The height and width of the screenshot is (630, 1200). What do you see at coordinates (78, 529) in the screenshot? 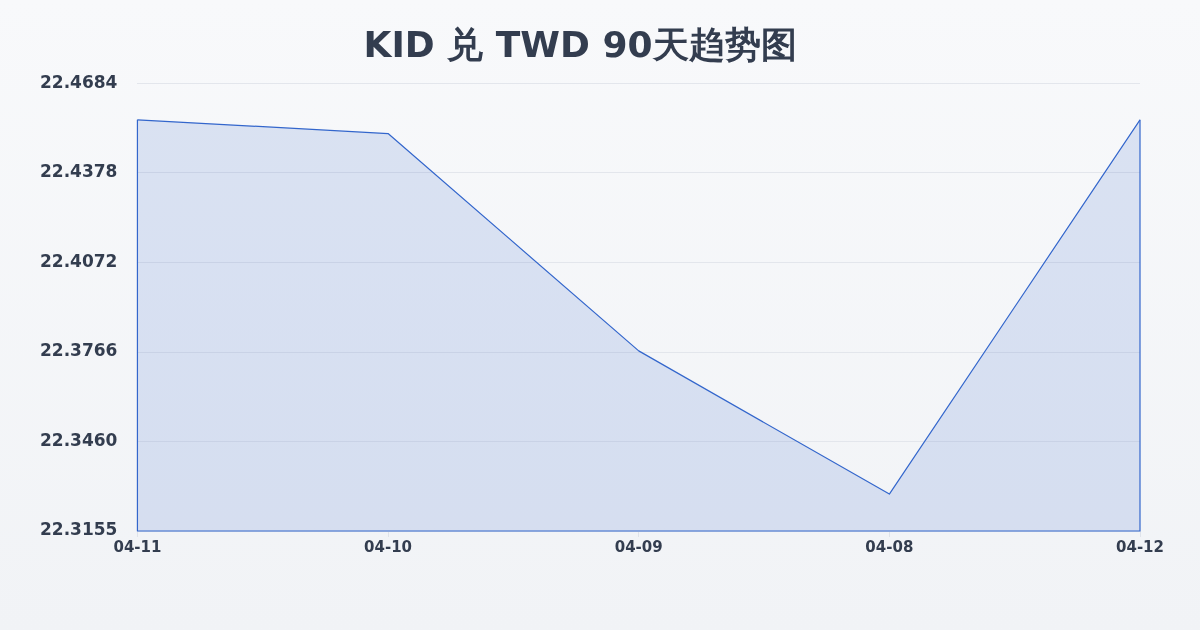
I see `y-tick-label: 22.3155` at bounding box center [78, 529].